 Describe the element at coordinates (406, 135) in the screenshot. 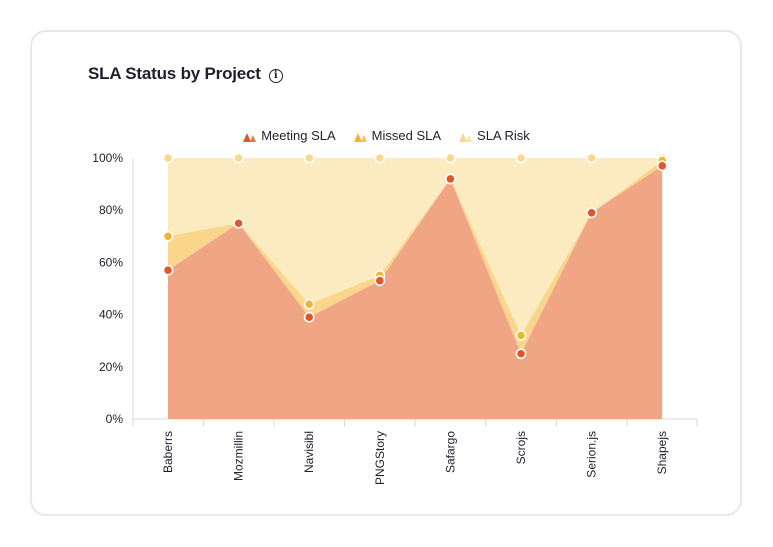

I see `legend-label-missed-sla: Missed SLA` at that location.